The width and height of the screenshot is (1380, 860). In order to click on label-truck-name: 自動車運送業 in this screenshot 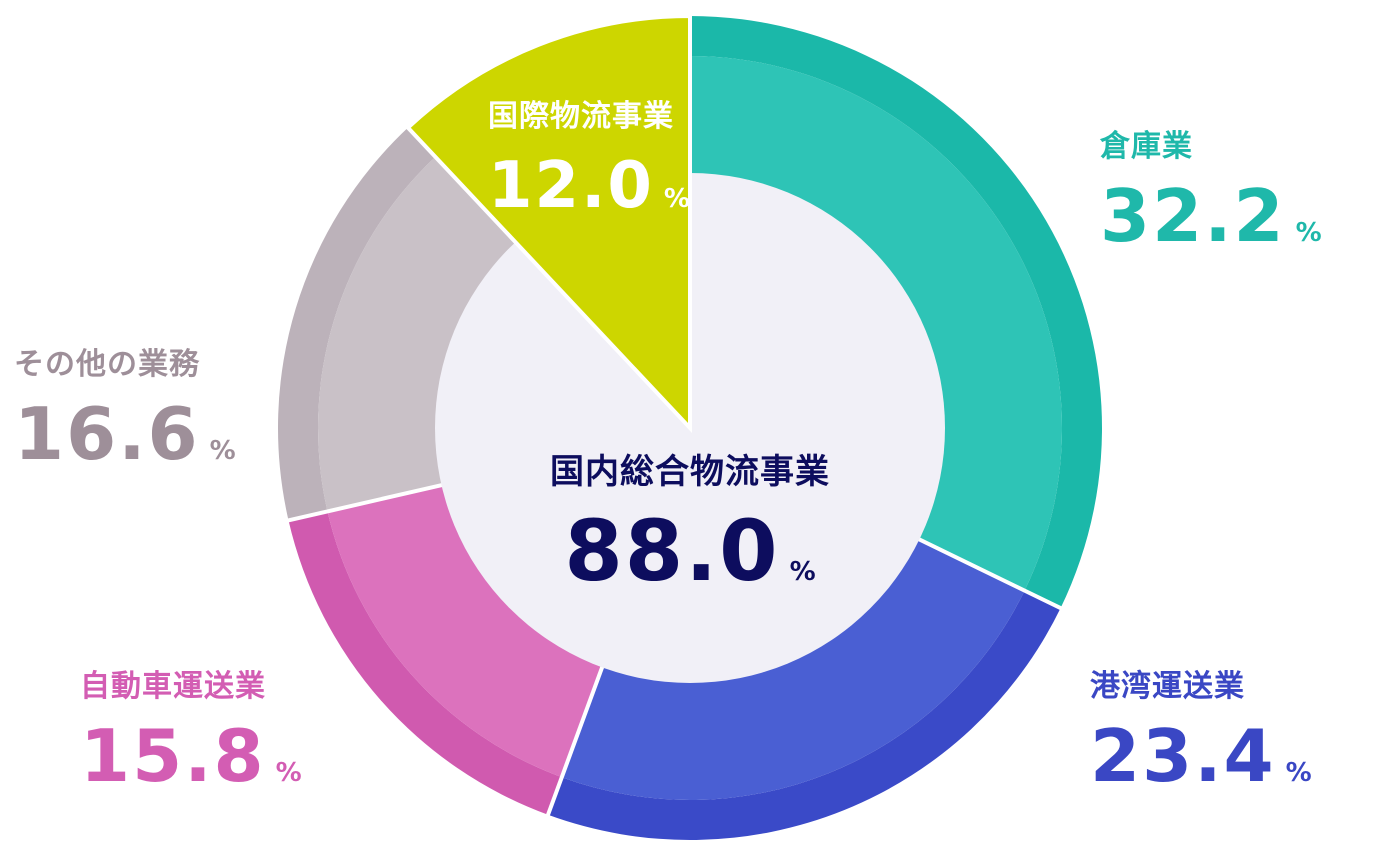, I will do `click(173, 686)`.